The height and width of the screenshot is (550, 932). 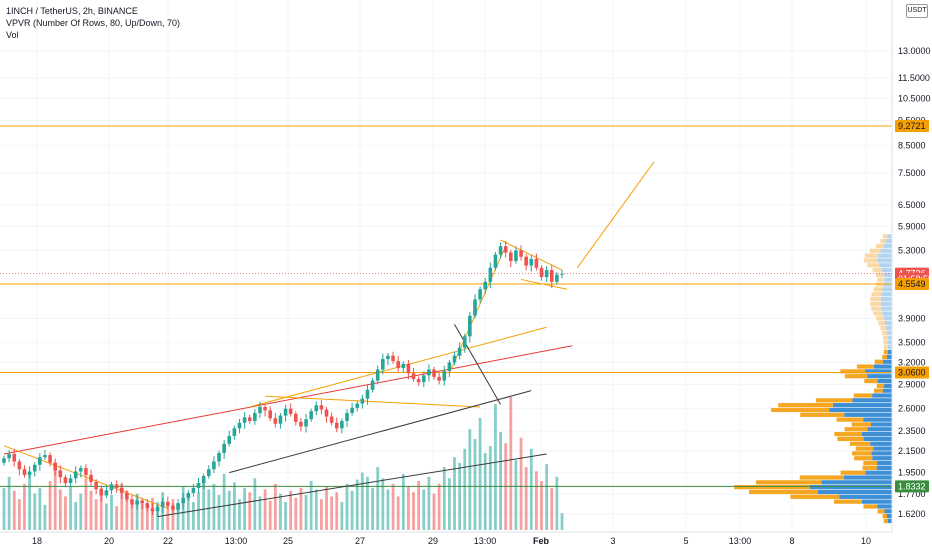 What do you see at coordinates (912, 372) in the screenshot?
I see `price-label-text: 3.0600` at bounding box center [912, 372].